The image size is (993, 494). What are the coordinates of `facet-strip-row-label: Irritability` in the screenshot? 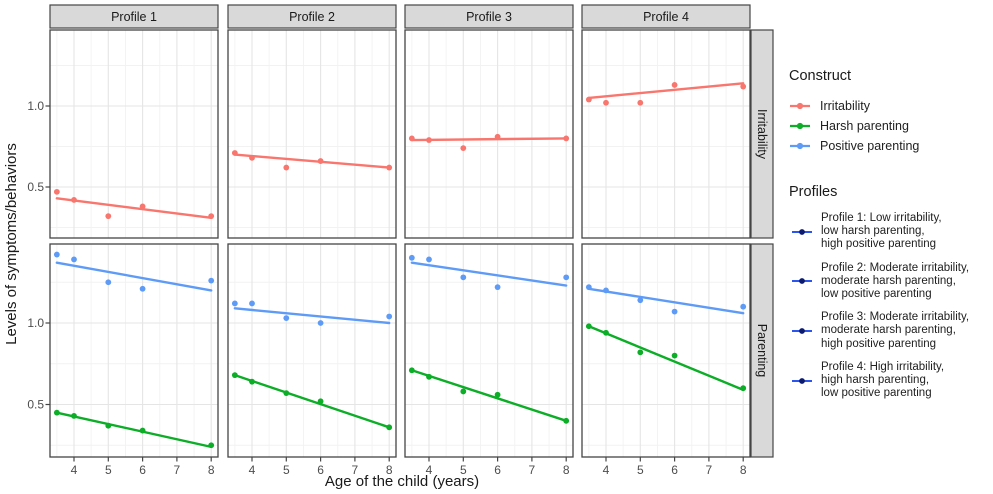 It's located at (762, 134).